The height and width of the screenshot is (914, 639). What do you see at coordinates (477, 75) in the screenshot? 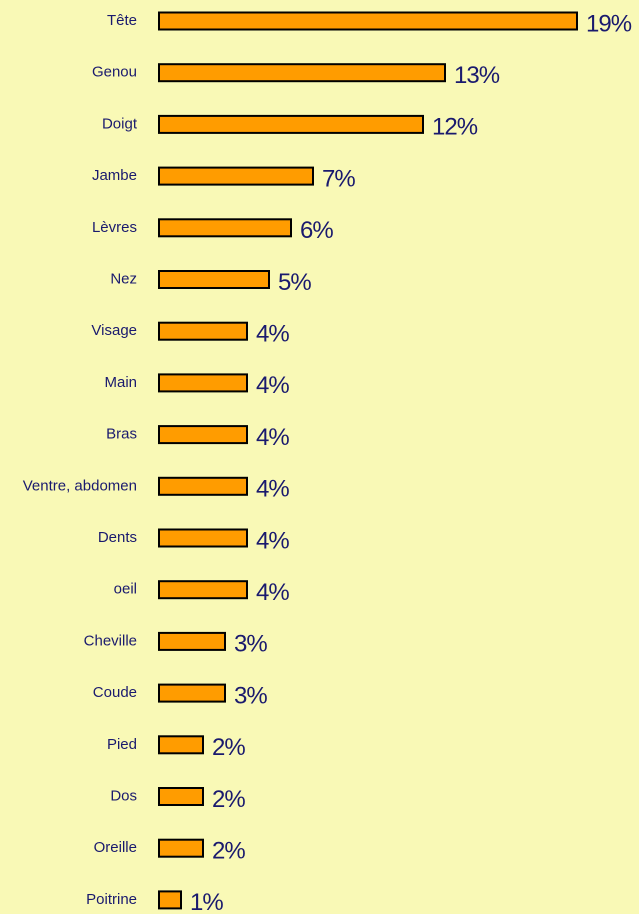
I see `value-label: 13%` at bounding box center [477, 75].